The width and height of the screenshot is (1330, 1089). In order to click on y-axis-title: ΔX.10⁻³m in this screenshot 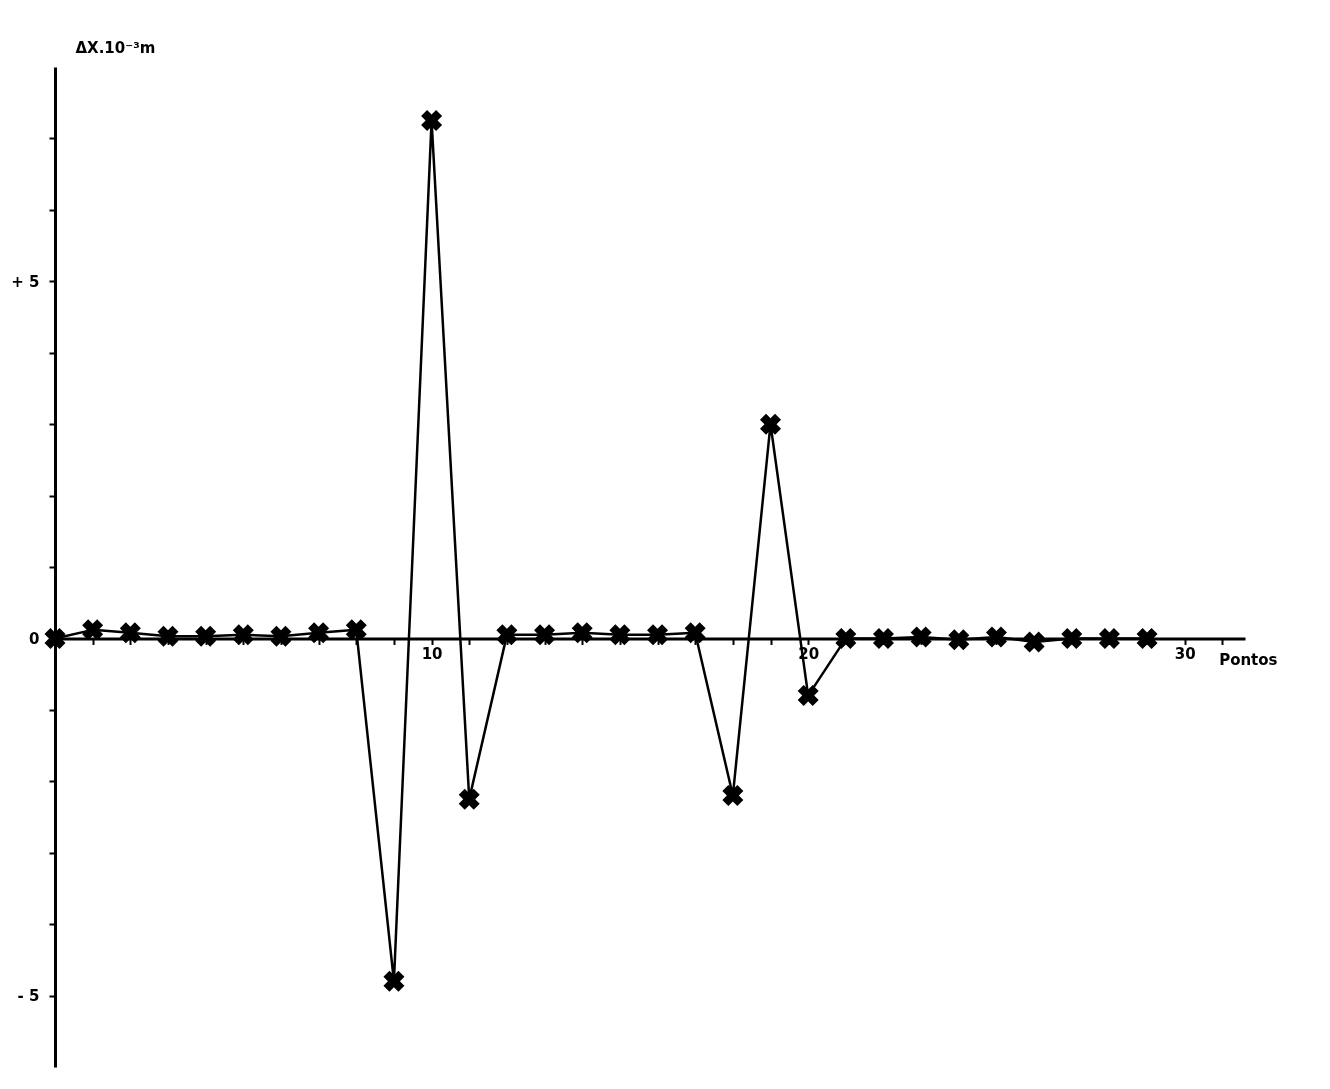, I will do `click(115, 47)`.